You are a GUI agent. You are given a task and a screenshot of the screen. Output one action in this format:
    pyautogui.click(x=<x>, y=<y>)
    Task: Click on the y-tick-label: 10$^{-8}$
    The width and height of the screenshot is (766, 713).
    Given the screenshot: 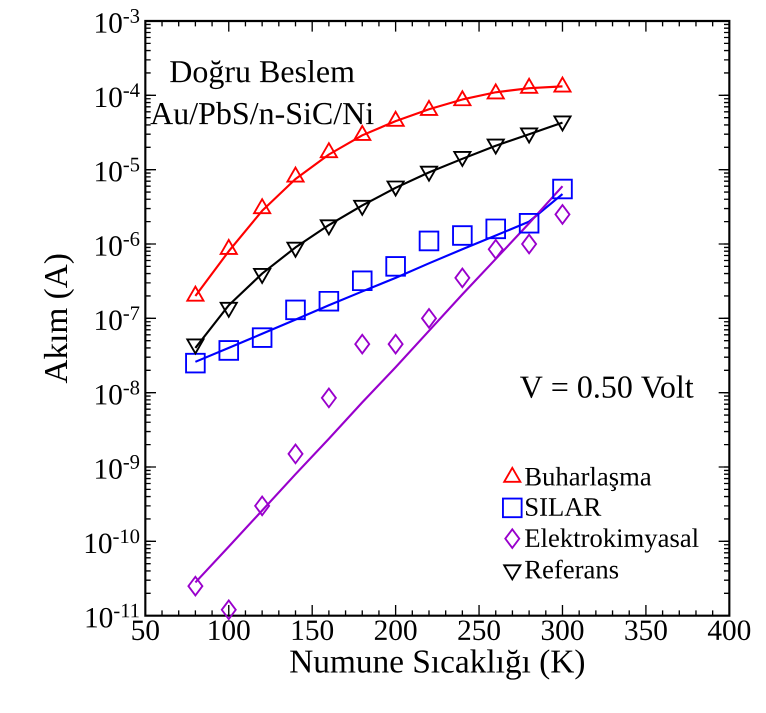 What is the action you would take?
    pyautogui.click(x=118, y=392)
    